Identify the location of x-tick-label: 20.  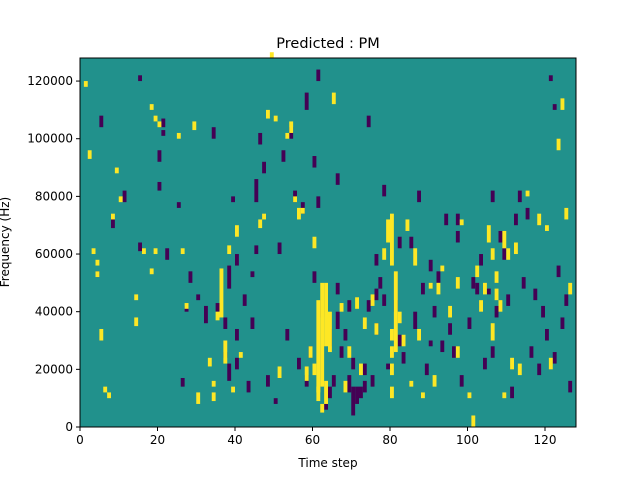
(157, 440).